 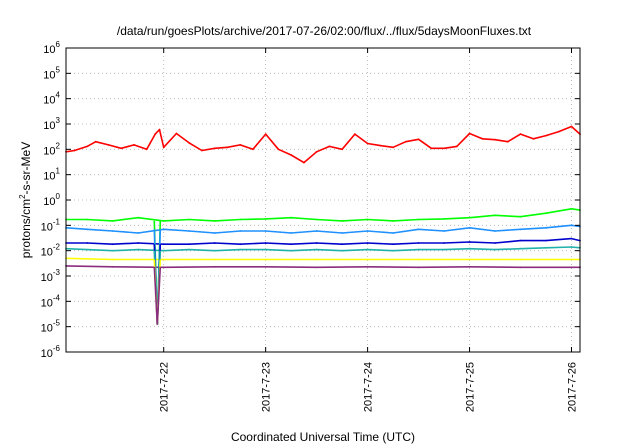 I want to click on x-tick-label: 2017-7-24, so click(x=369, y=387).